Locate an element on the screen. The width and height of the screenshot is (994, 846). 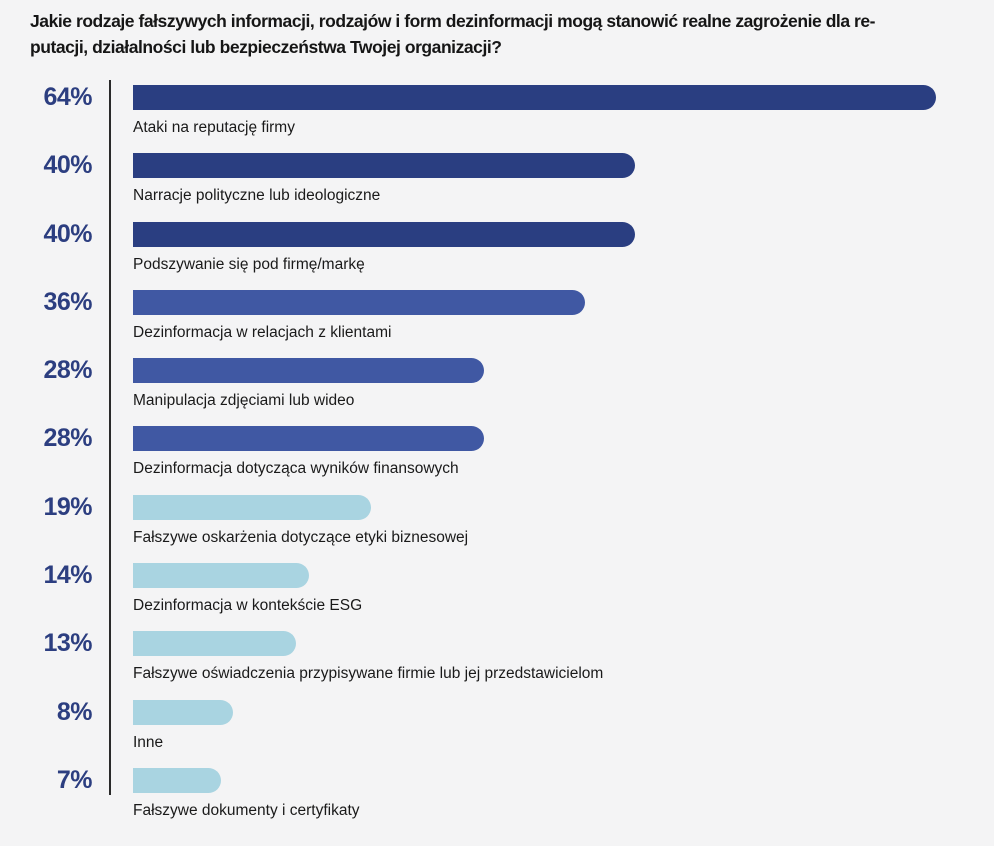
bar-content: Dezinformacja w relacjach z klientami is located at coordinates (359, 315).